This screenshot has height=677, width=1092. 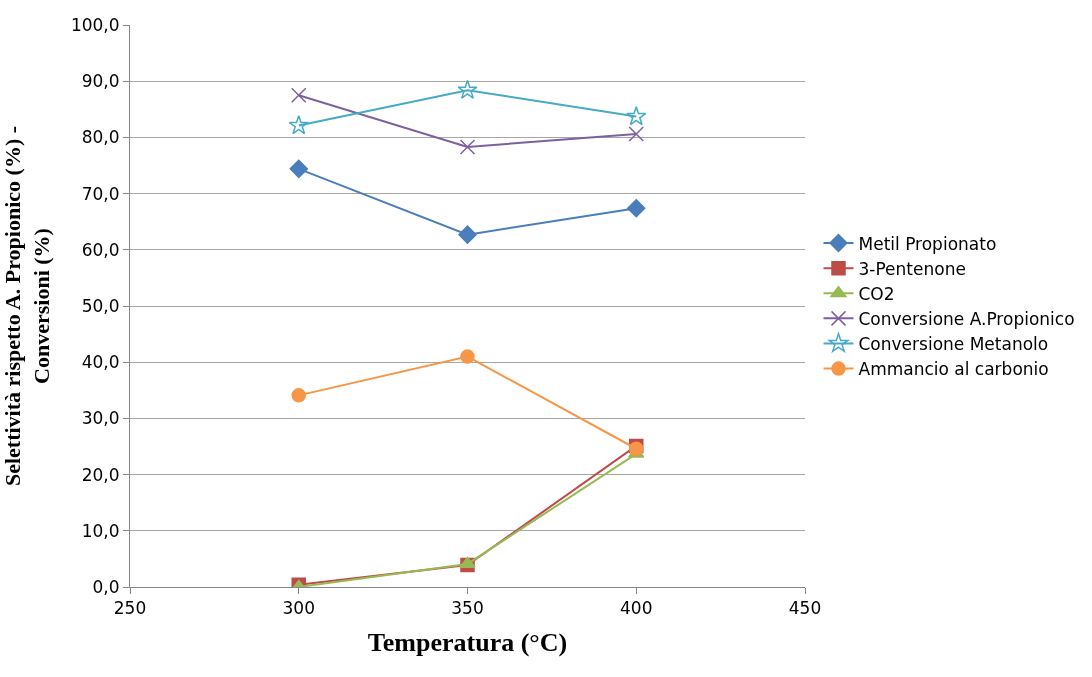 I want to click on x-tick-label: 300, so click(x=298, y=608).